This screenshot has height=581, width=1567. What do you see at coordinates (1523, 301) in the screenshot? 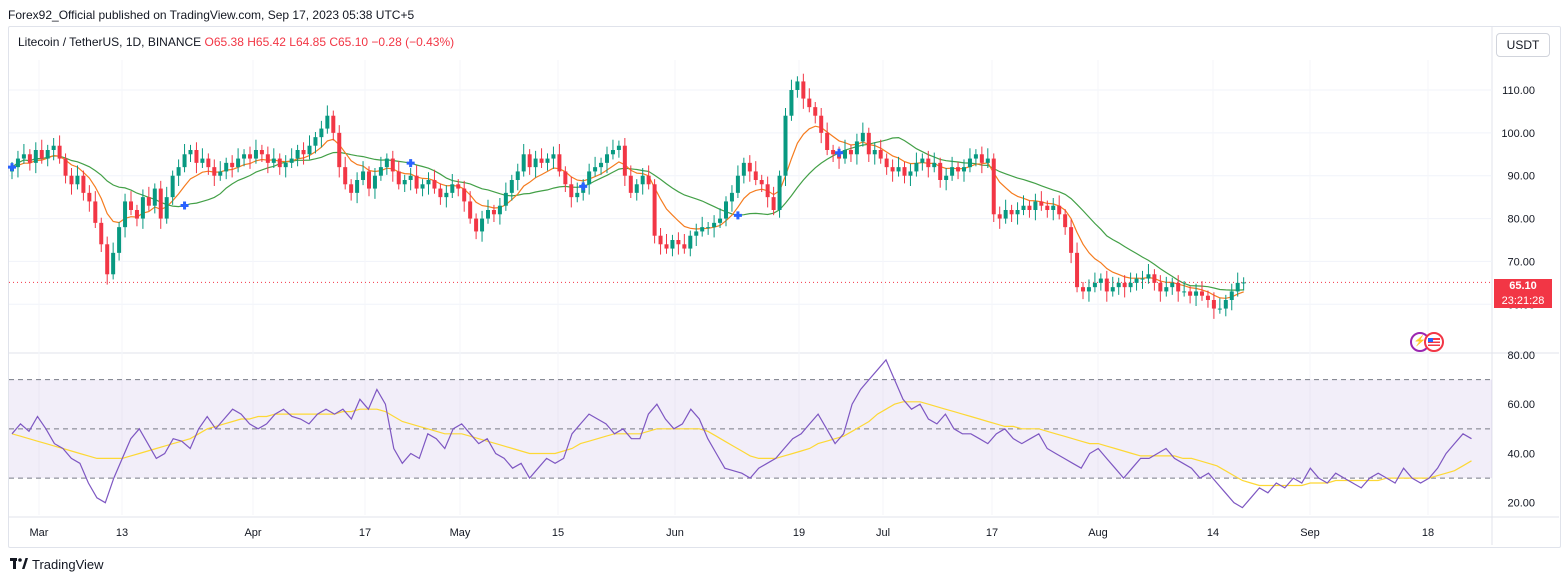
I see `bar-countdown-label: 23:21:28` at bounding box center [1523, 301].